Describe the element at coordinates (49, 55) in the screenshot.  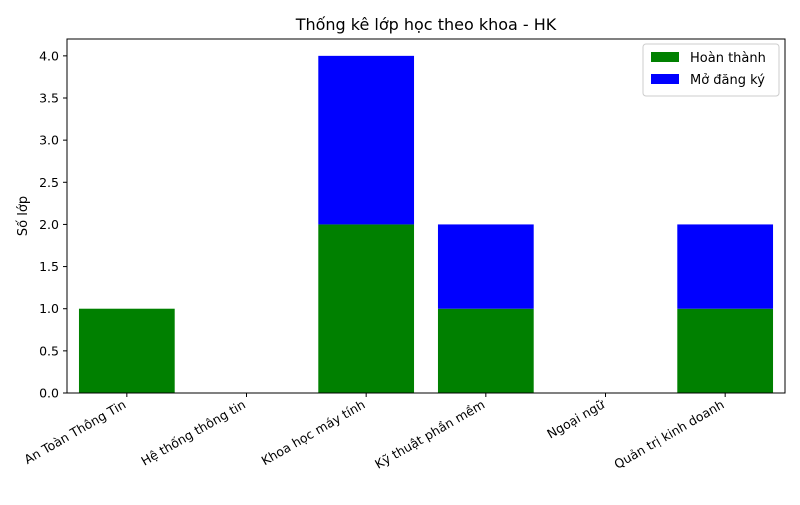
I see `y-tick-label: 4.0` at that location.